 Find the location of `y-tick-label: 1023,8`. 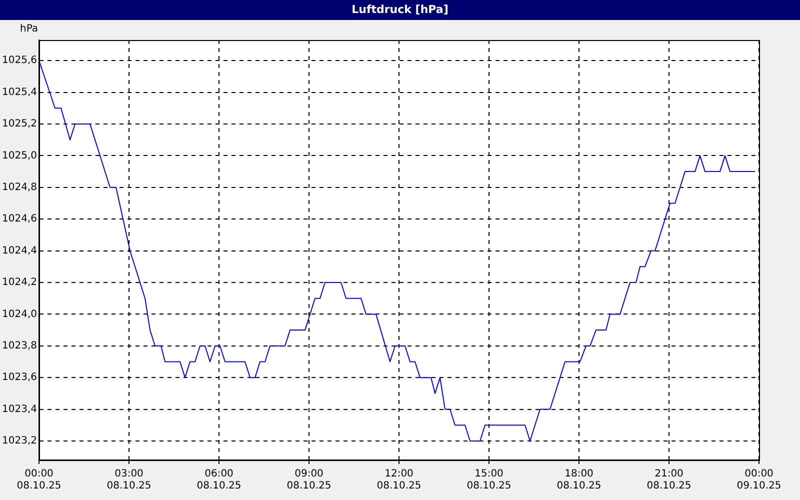

y-tick-label: 1023,8 is located at coordinates (19, 346).